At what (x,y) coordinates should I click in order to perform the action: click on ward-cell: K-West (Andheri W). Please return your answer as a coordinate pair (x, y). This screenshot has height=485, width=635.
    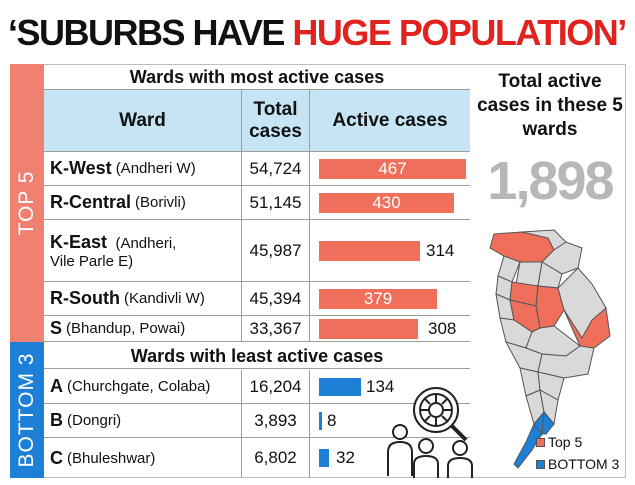
    Looking at the image, I should click on (143, 168).